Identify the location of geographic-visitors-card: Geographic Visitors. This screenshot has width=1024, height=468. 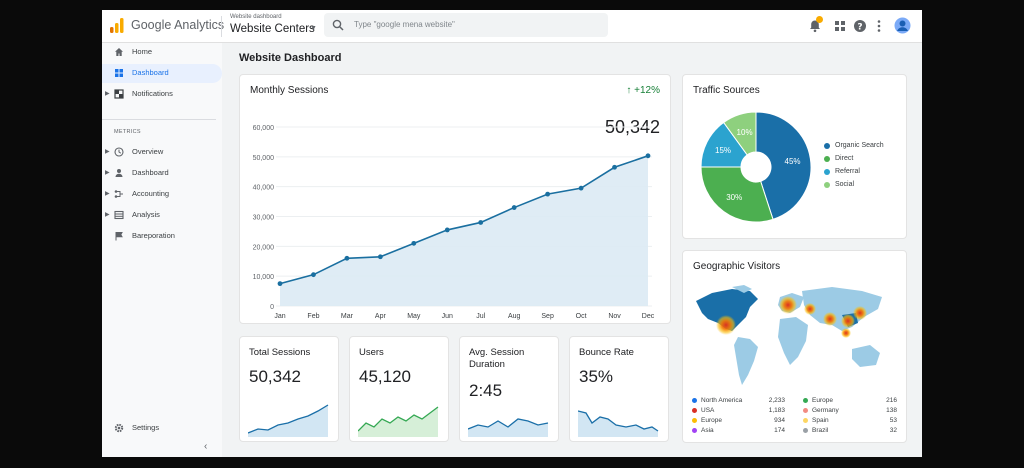
(794, 346).